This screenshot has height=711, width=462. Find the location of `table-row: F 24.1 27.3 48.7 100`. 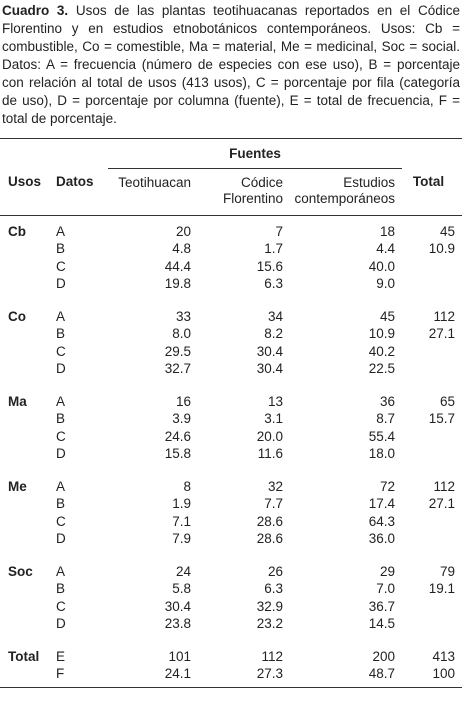

table-row: F 24.1 27.3 48.7 100 is located at coordinates (231, 676).